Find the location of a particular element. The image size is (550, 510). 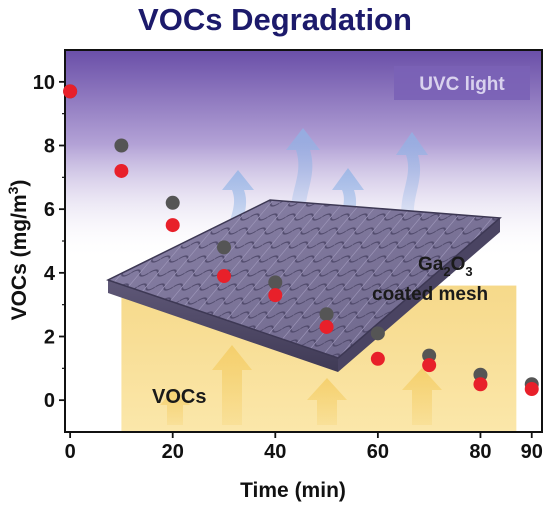

mesh-formula-label: Ga2O3 is located at coordinates (445, 266).